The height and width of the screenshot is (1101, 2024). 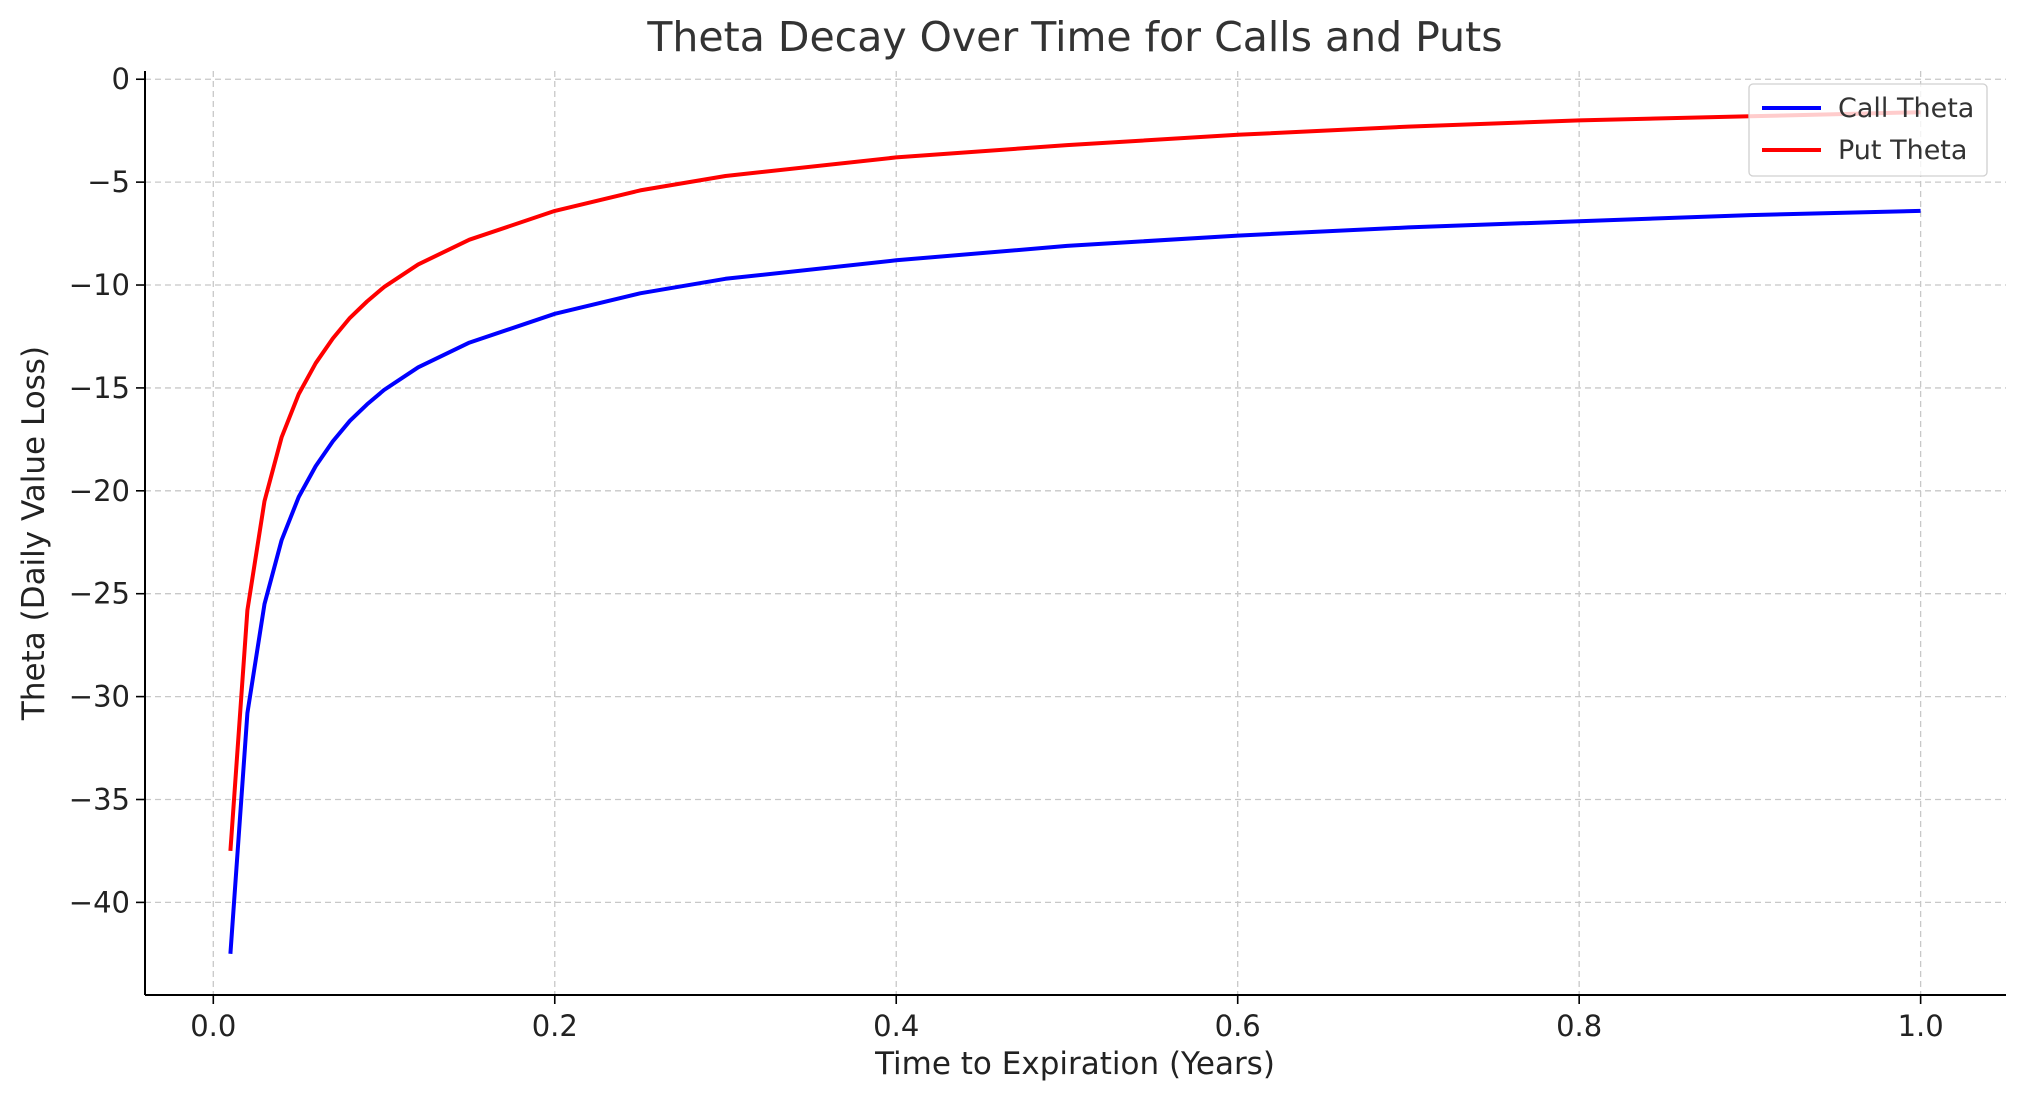 What do you see at coordinates (1238, 1026) in the screenshot?
I see `x-tick-label: 0.6` at bounding box center [1238, 1026].